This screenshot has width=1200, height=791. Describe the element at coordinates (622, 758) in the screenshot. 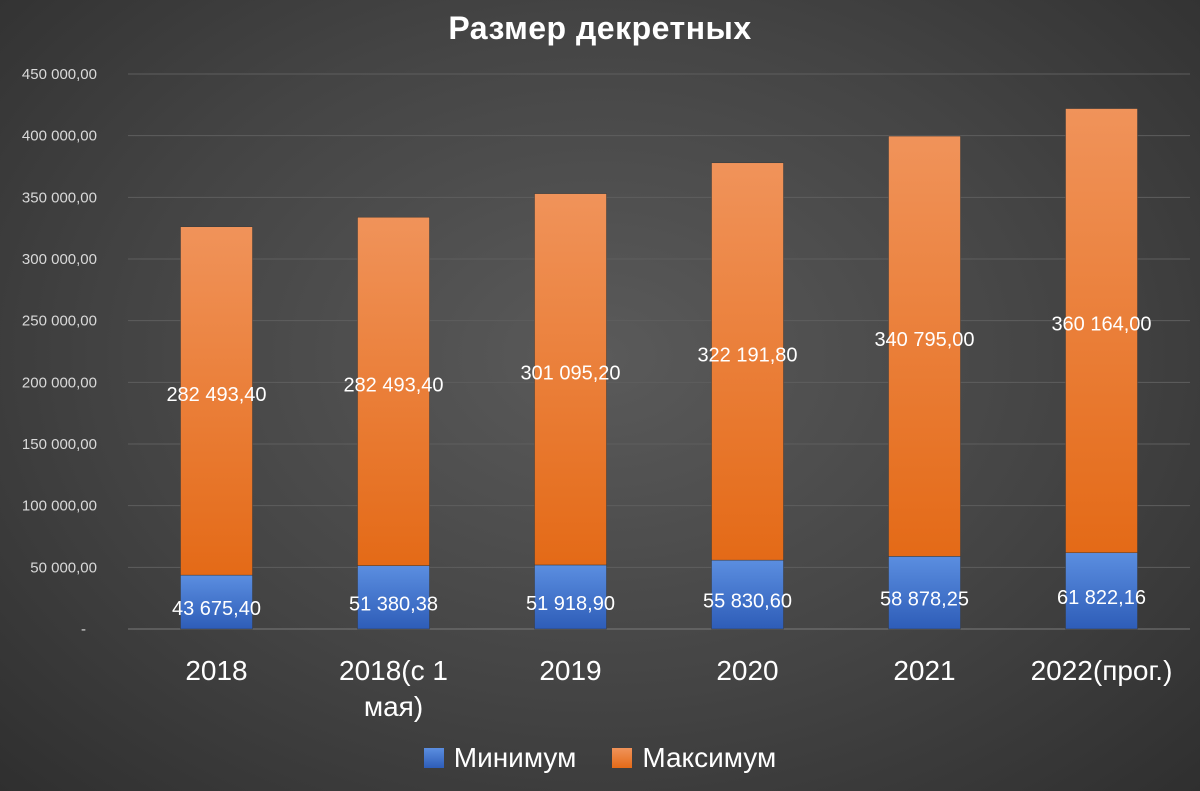

I see `legend-swatch-max` at that location.